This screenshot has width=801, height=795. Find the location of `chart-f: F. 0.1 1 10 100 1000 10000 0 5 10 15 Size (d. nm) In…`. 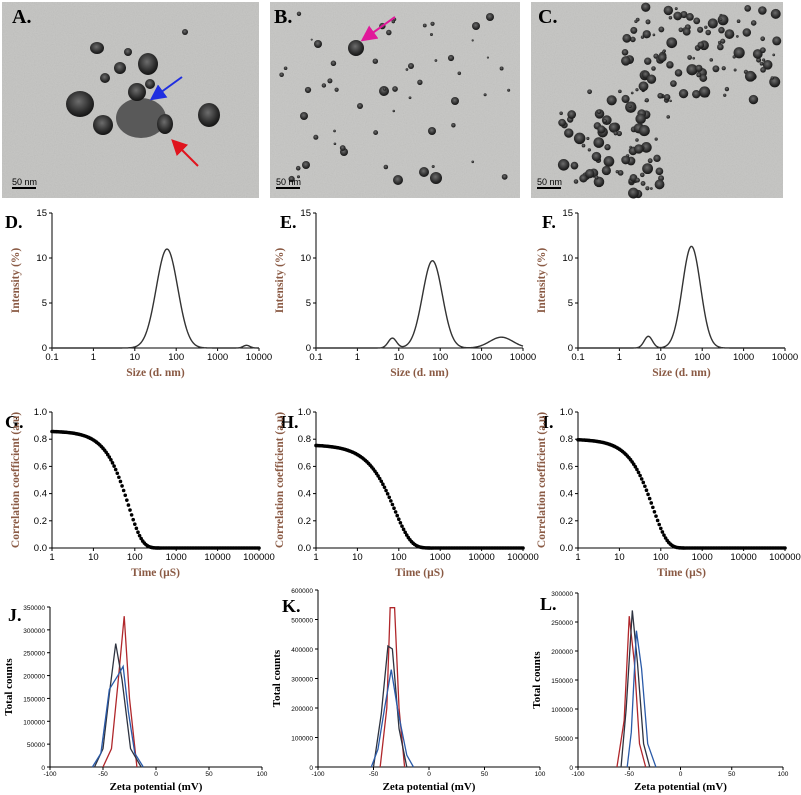

chart-f: F. 0.1 1 10 100 1000 10000 0 5 10 15 Size (d. nm) In… is located at coordinates (667, 293).